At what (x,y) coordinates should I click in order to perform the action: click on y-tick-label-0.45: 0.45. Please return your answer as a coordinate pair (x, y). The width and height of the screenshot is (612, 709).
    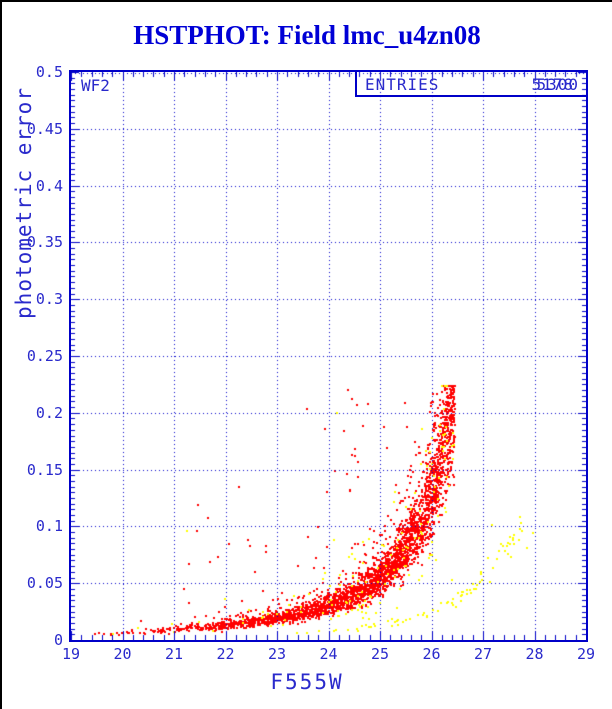
    Looking at the image, I should click on (44, 128).